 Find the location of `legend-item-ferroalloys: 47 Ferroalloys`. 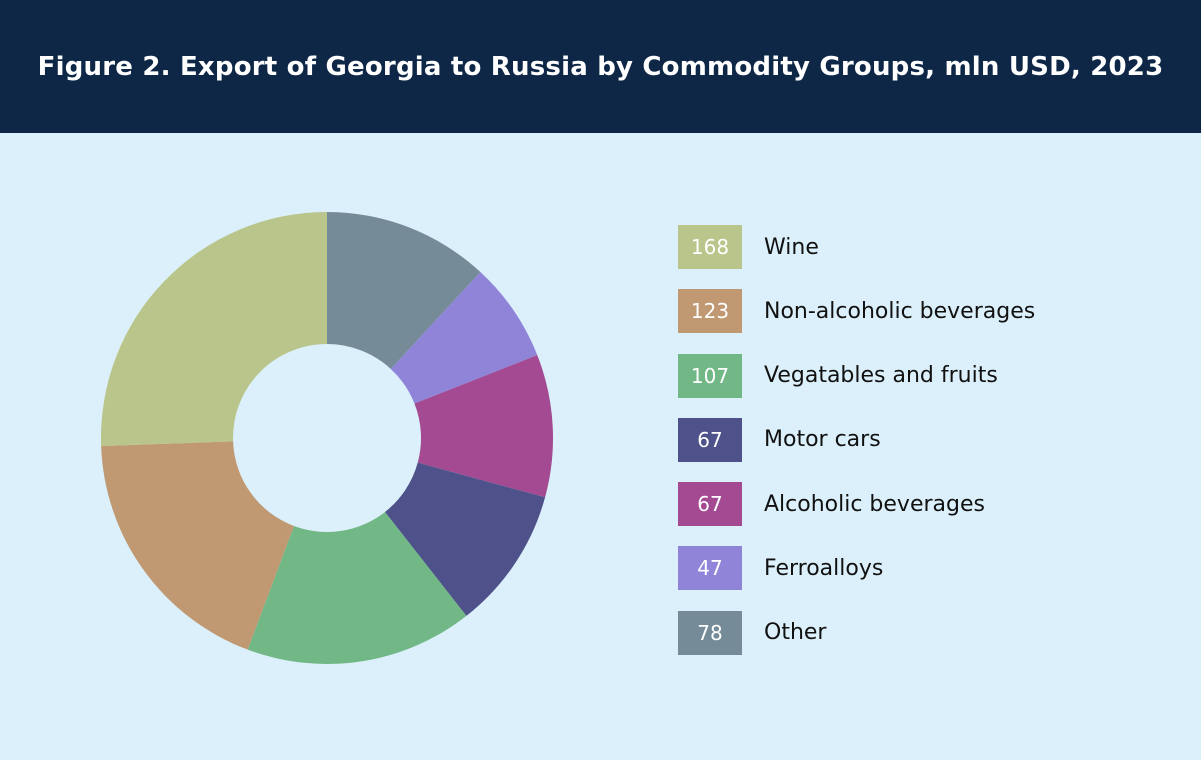

legend-item-ferroalloys: 47 Ferroalloys is located at coordinates (856, 568).